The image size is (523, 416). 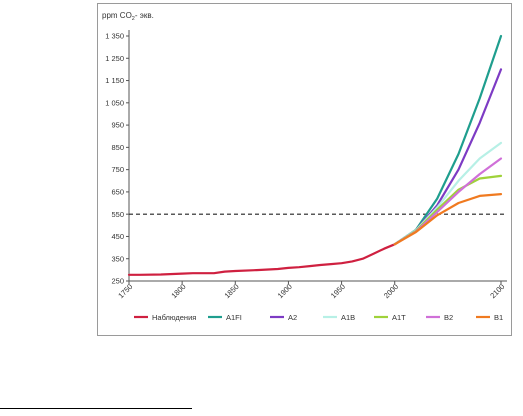 I want to click on y-tick-label: 1 050, so click(x=114, y=102).